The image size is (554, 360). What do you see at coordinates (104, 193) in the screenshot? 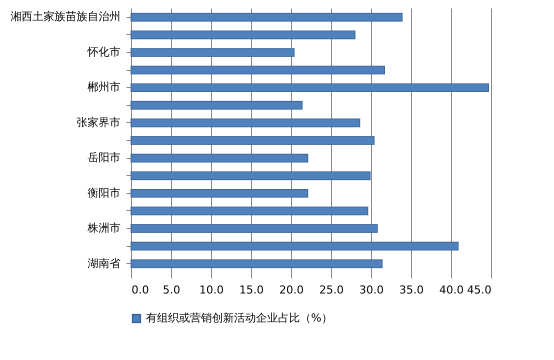
I see `y-tick-label: 衡阳市` at bounding box center [104, 193].